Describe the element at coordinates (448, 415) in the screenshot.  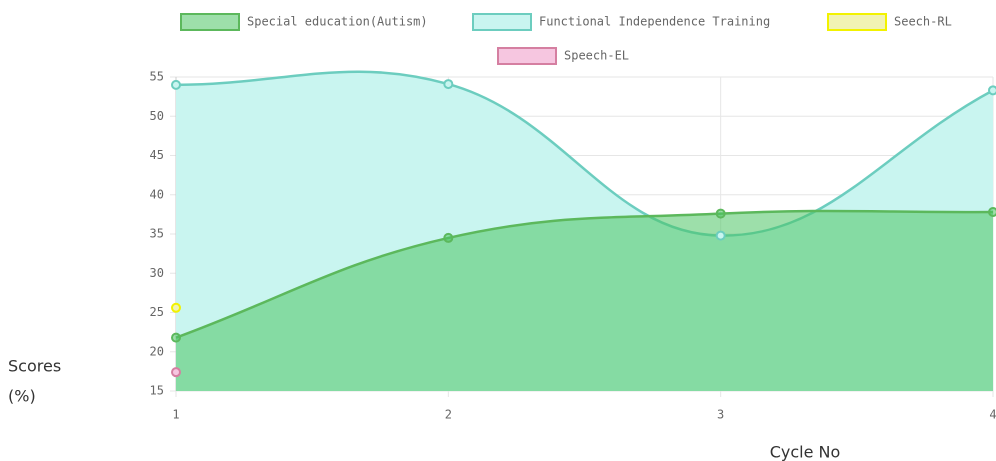
I see `x-tick-label: 2` at that location.